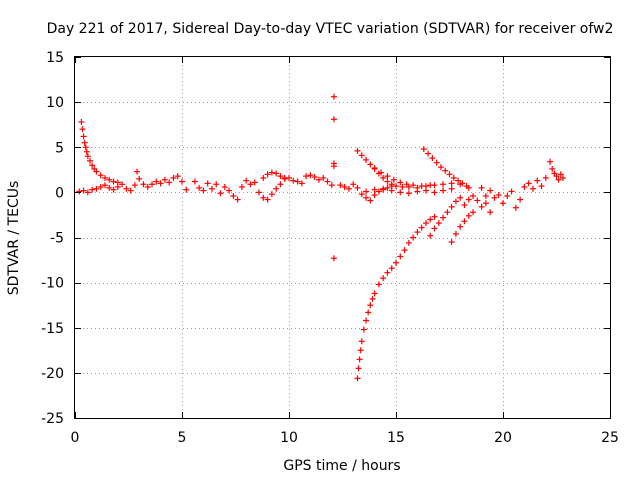 This screenshot has height=480, width=640. What do you see at coordinates (133, 182) in the screenshot?
I see `series-band-early` at bounding box center [133, 182].